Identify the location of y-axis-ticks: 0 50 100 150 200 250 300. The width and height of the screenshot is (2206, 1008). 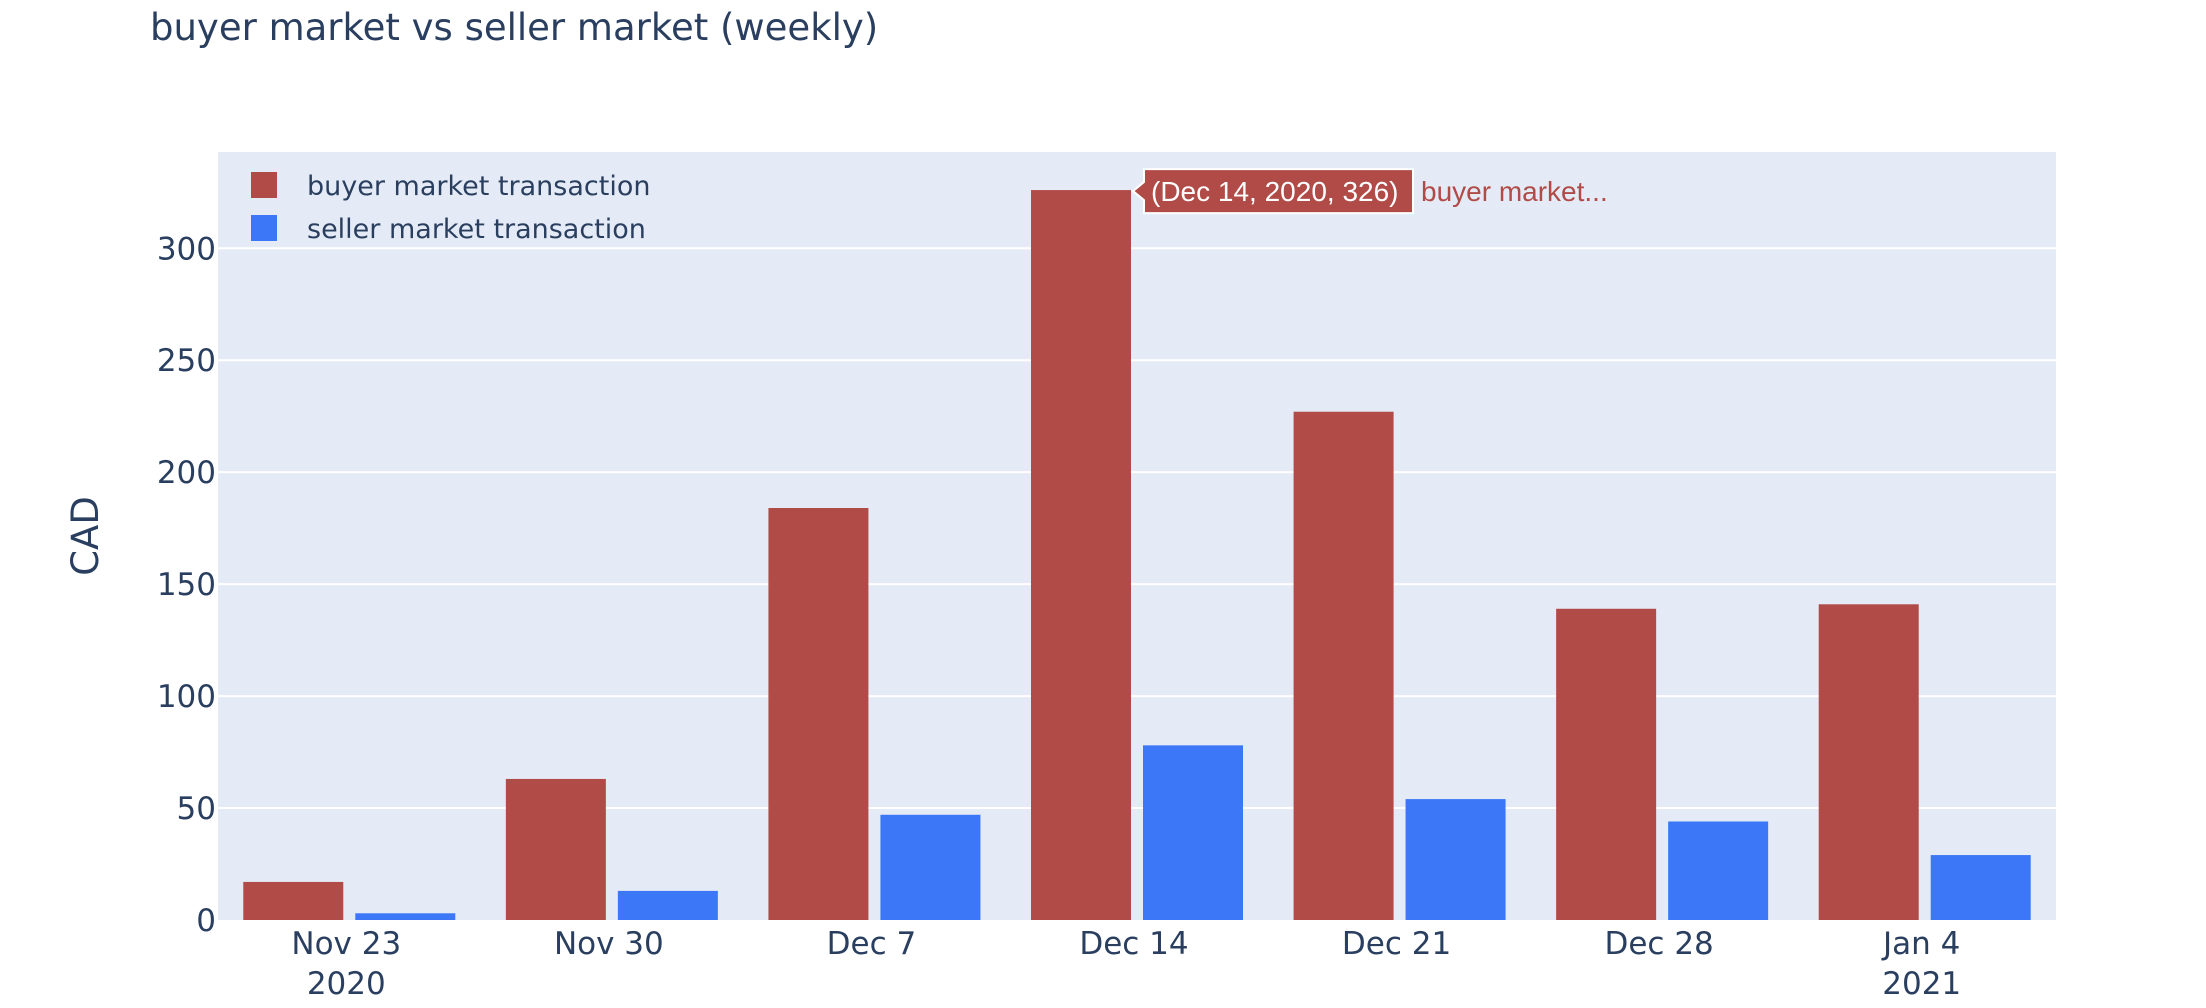
(186, 585).